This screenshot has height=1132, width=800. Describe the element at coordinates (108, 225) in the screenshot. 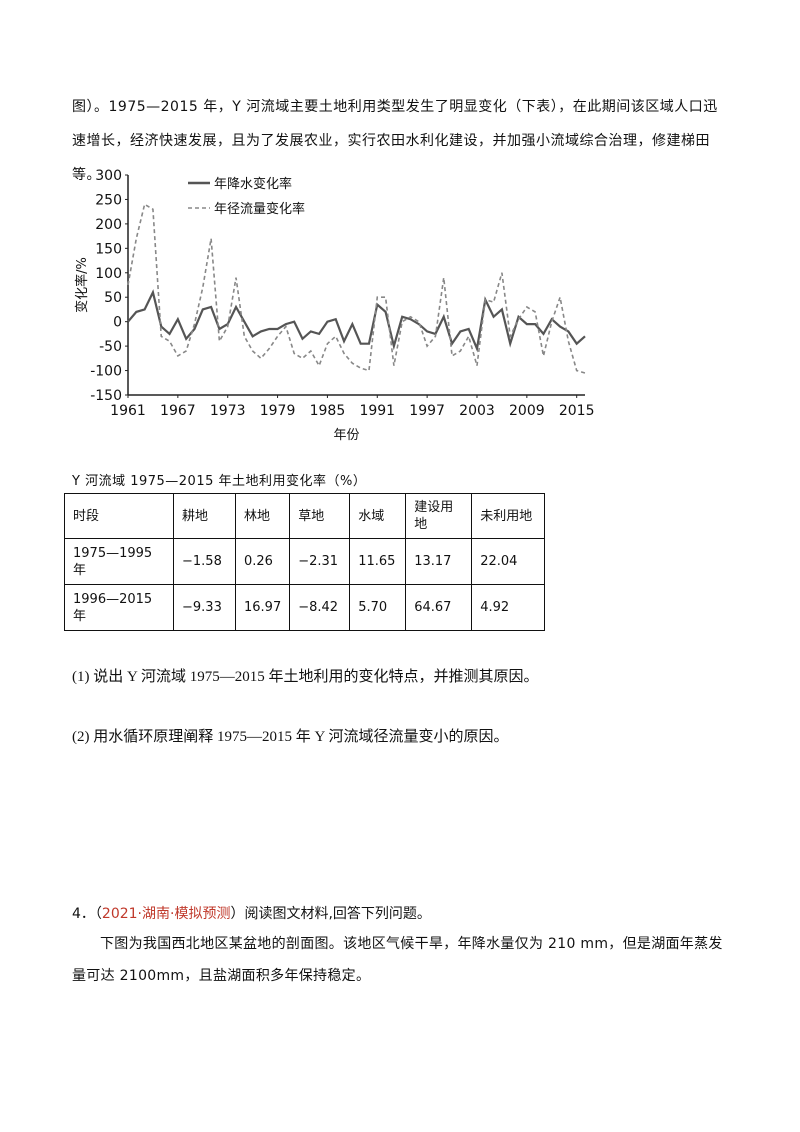

I see `y-tick-label: 200` at that location.